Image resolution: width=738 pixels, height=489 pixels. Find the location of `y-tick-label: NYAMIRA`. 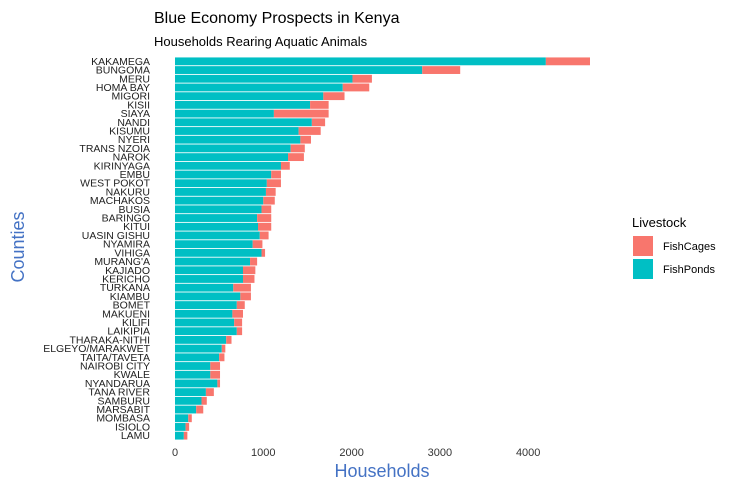

y-tick-label: NYAMIRA is located at coordinates (126, 245).